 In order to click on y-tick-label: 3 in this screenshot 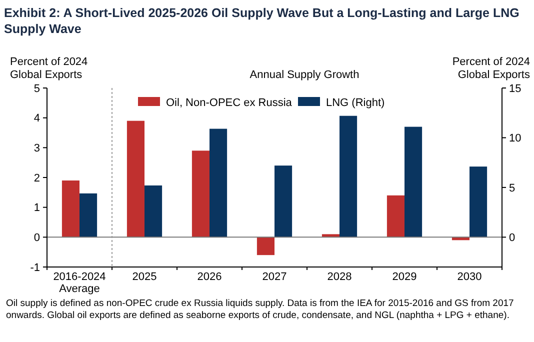, I will do `click(37, 148)`.